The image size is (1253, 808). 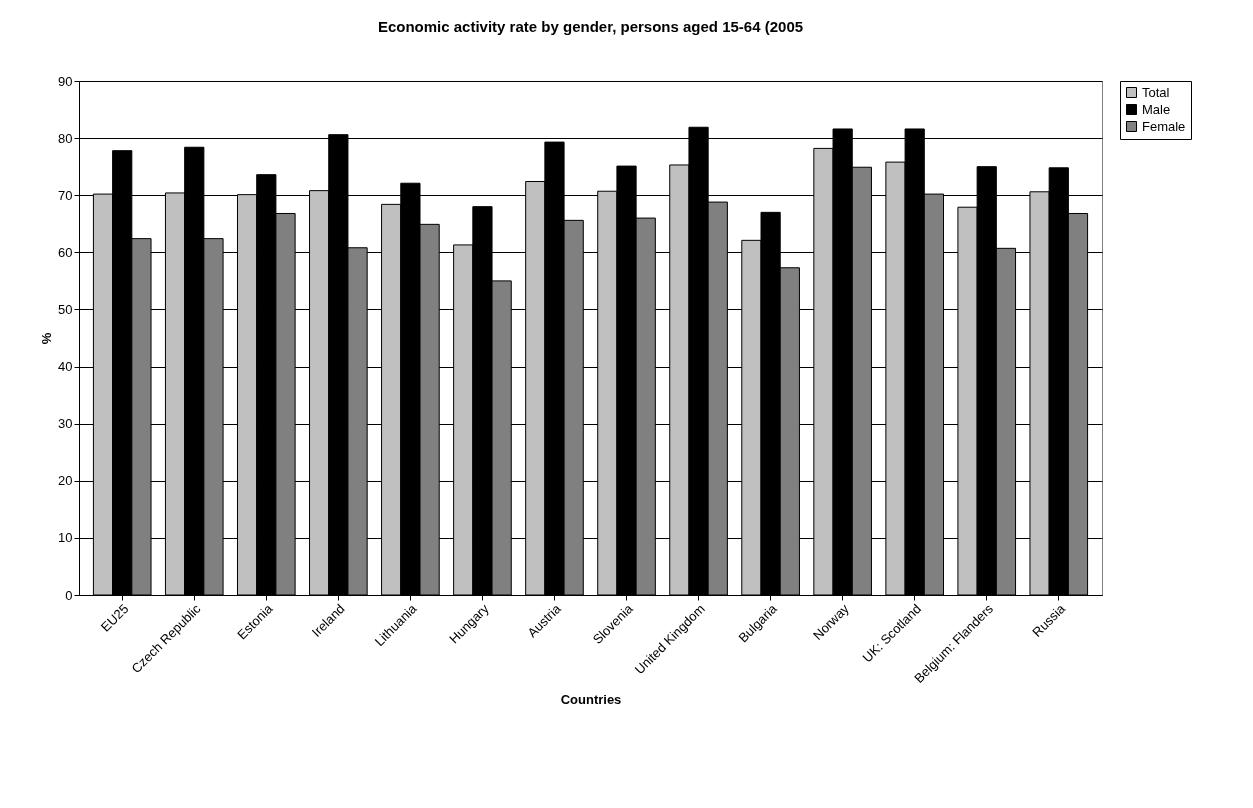 What do you see at coordinates (1156, 109) in the screenshot?
I see `legend-label: Male` at bounding box center [1156, 109].